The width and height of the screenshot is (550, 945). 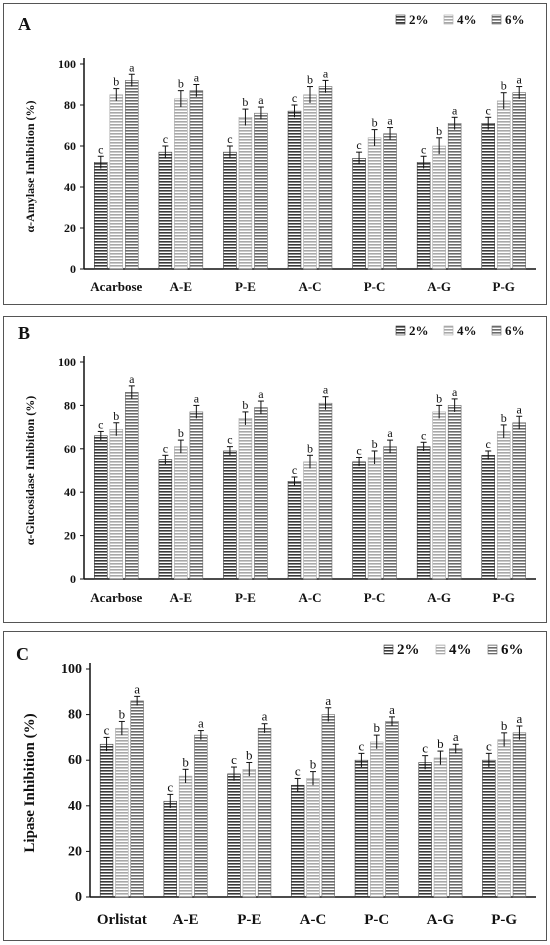 What do you see at coordinates (106, 820) in the screenshot?
I see `bar-orlistat-2pct` at bounding box center [106, 820].